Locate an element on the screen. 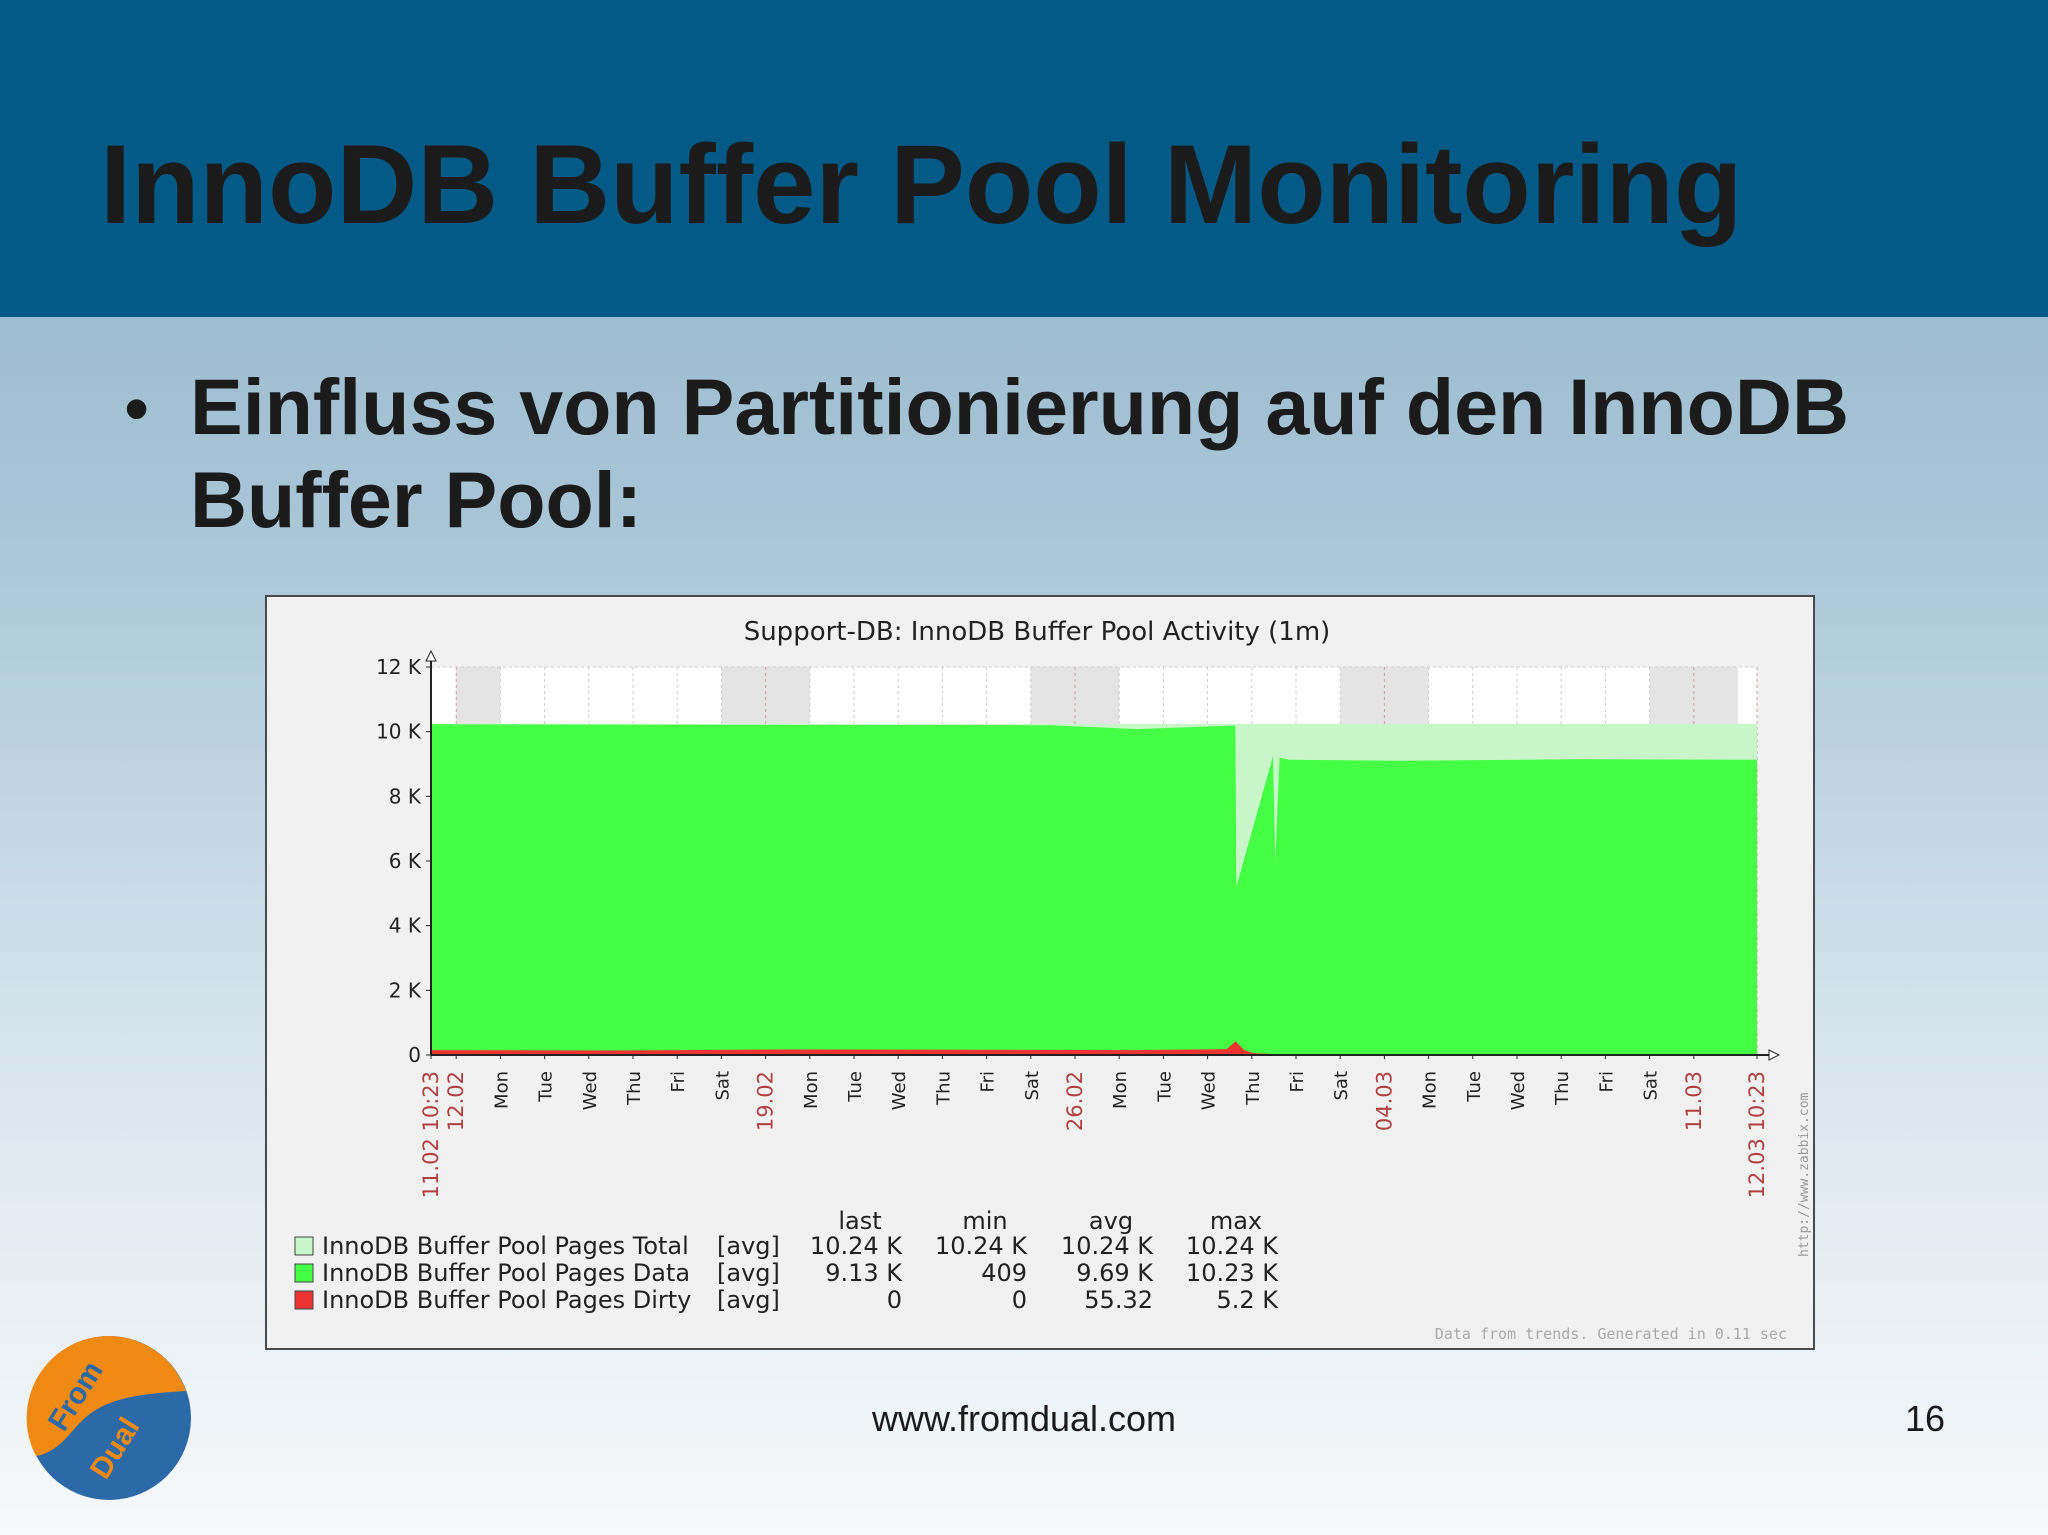 Image resolution: width=2048 pixels, height=1535 pixels. legend-max-data: 10.23 K is located at coordinates (1232, 1273).